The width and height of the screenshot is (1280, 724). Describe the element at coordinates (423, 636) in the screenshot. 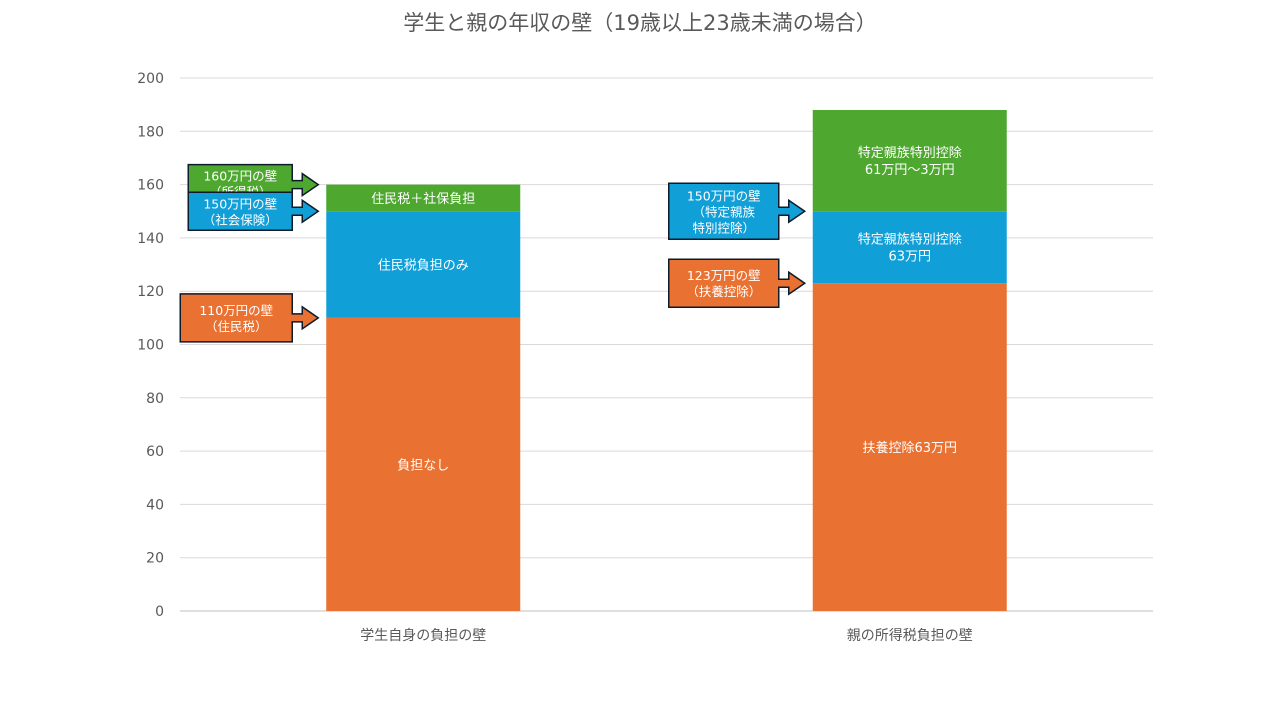

I see `x-category-label: 学生自身の負担の壁` at that location.